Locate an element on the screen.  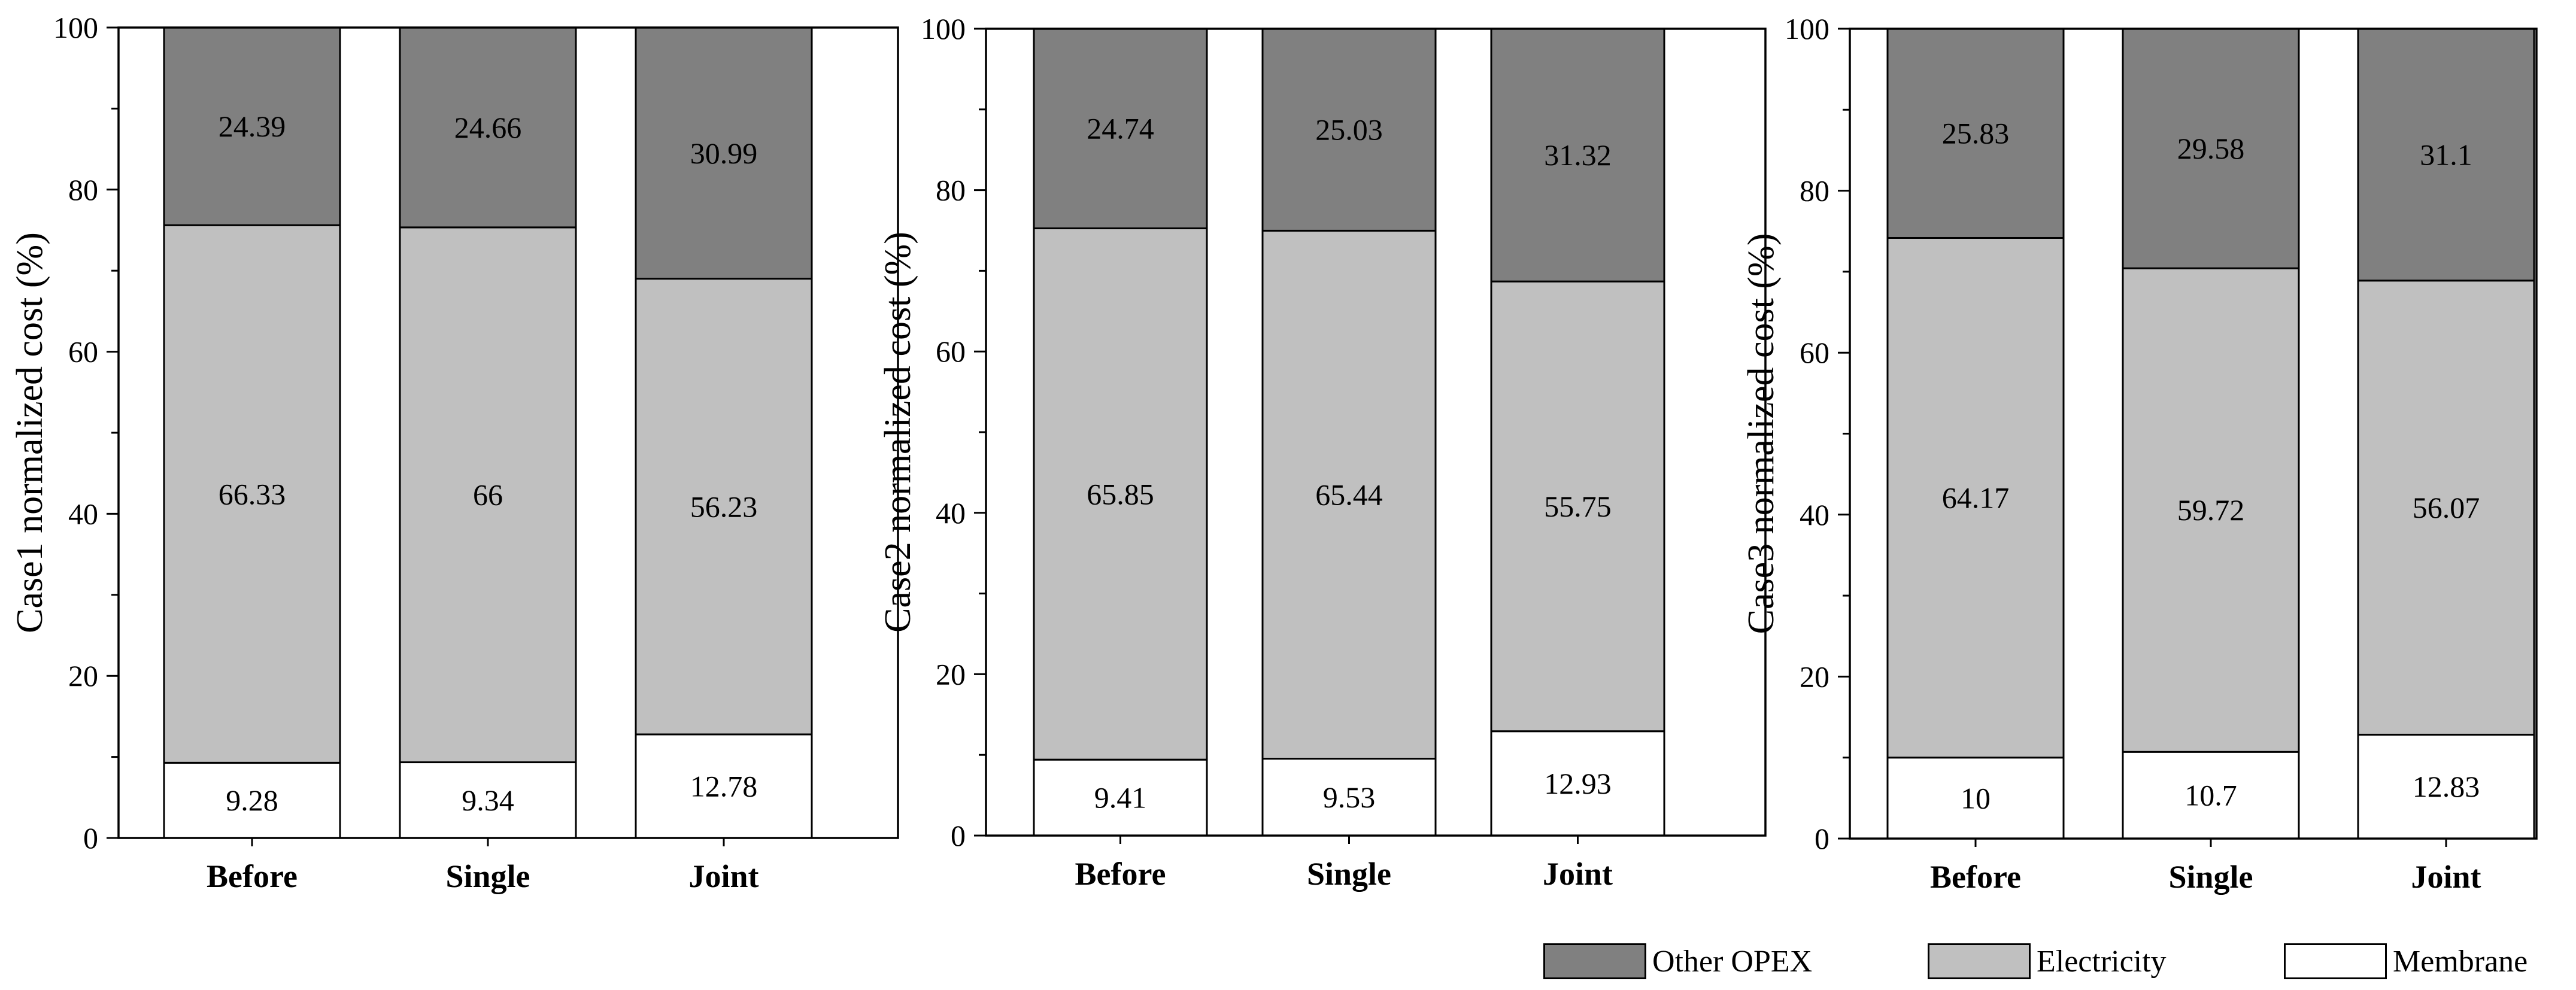
data-label-membrane-joint: 12.83 is located at coordinates (2446, 786).